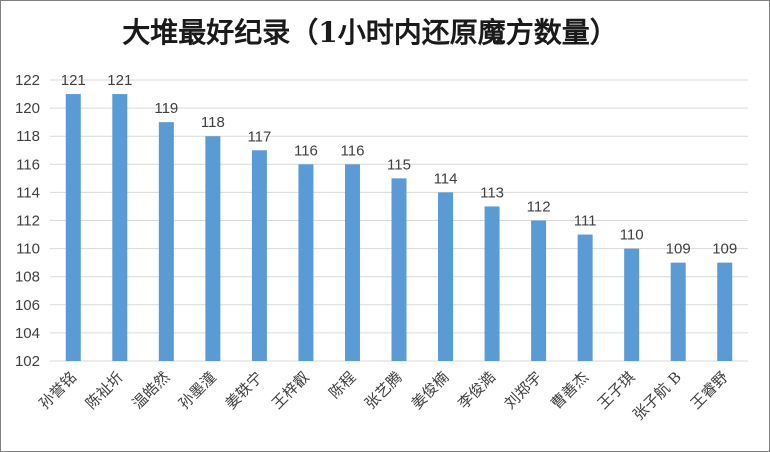  Describe the element at coordinates (27, 108) in the screenshot. I see `y-tick-label: 120` at that location.